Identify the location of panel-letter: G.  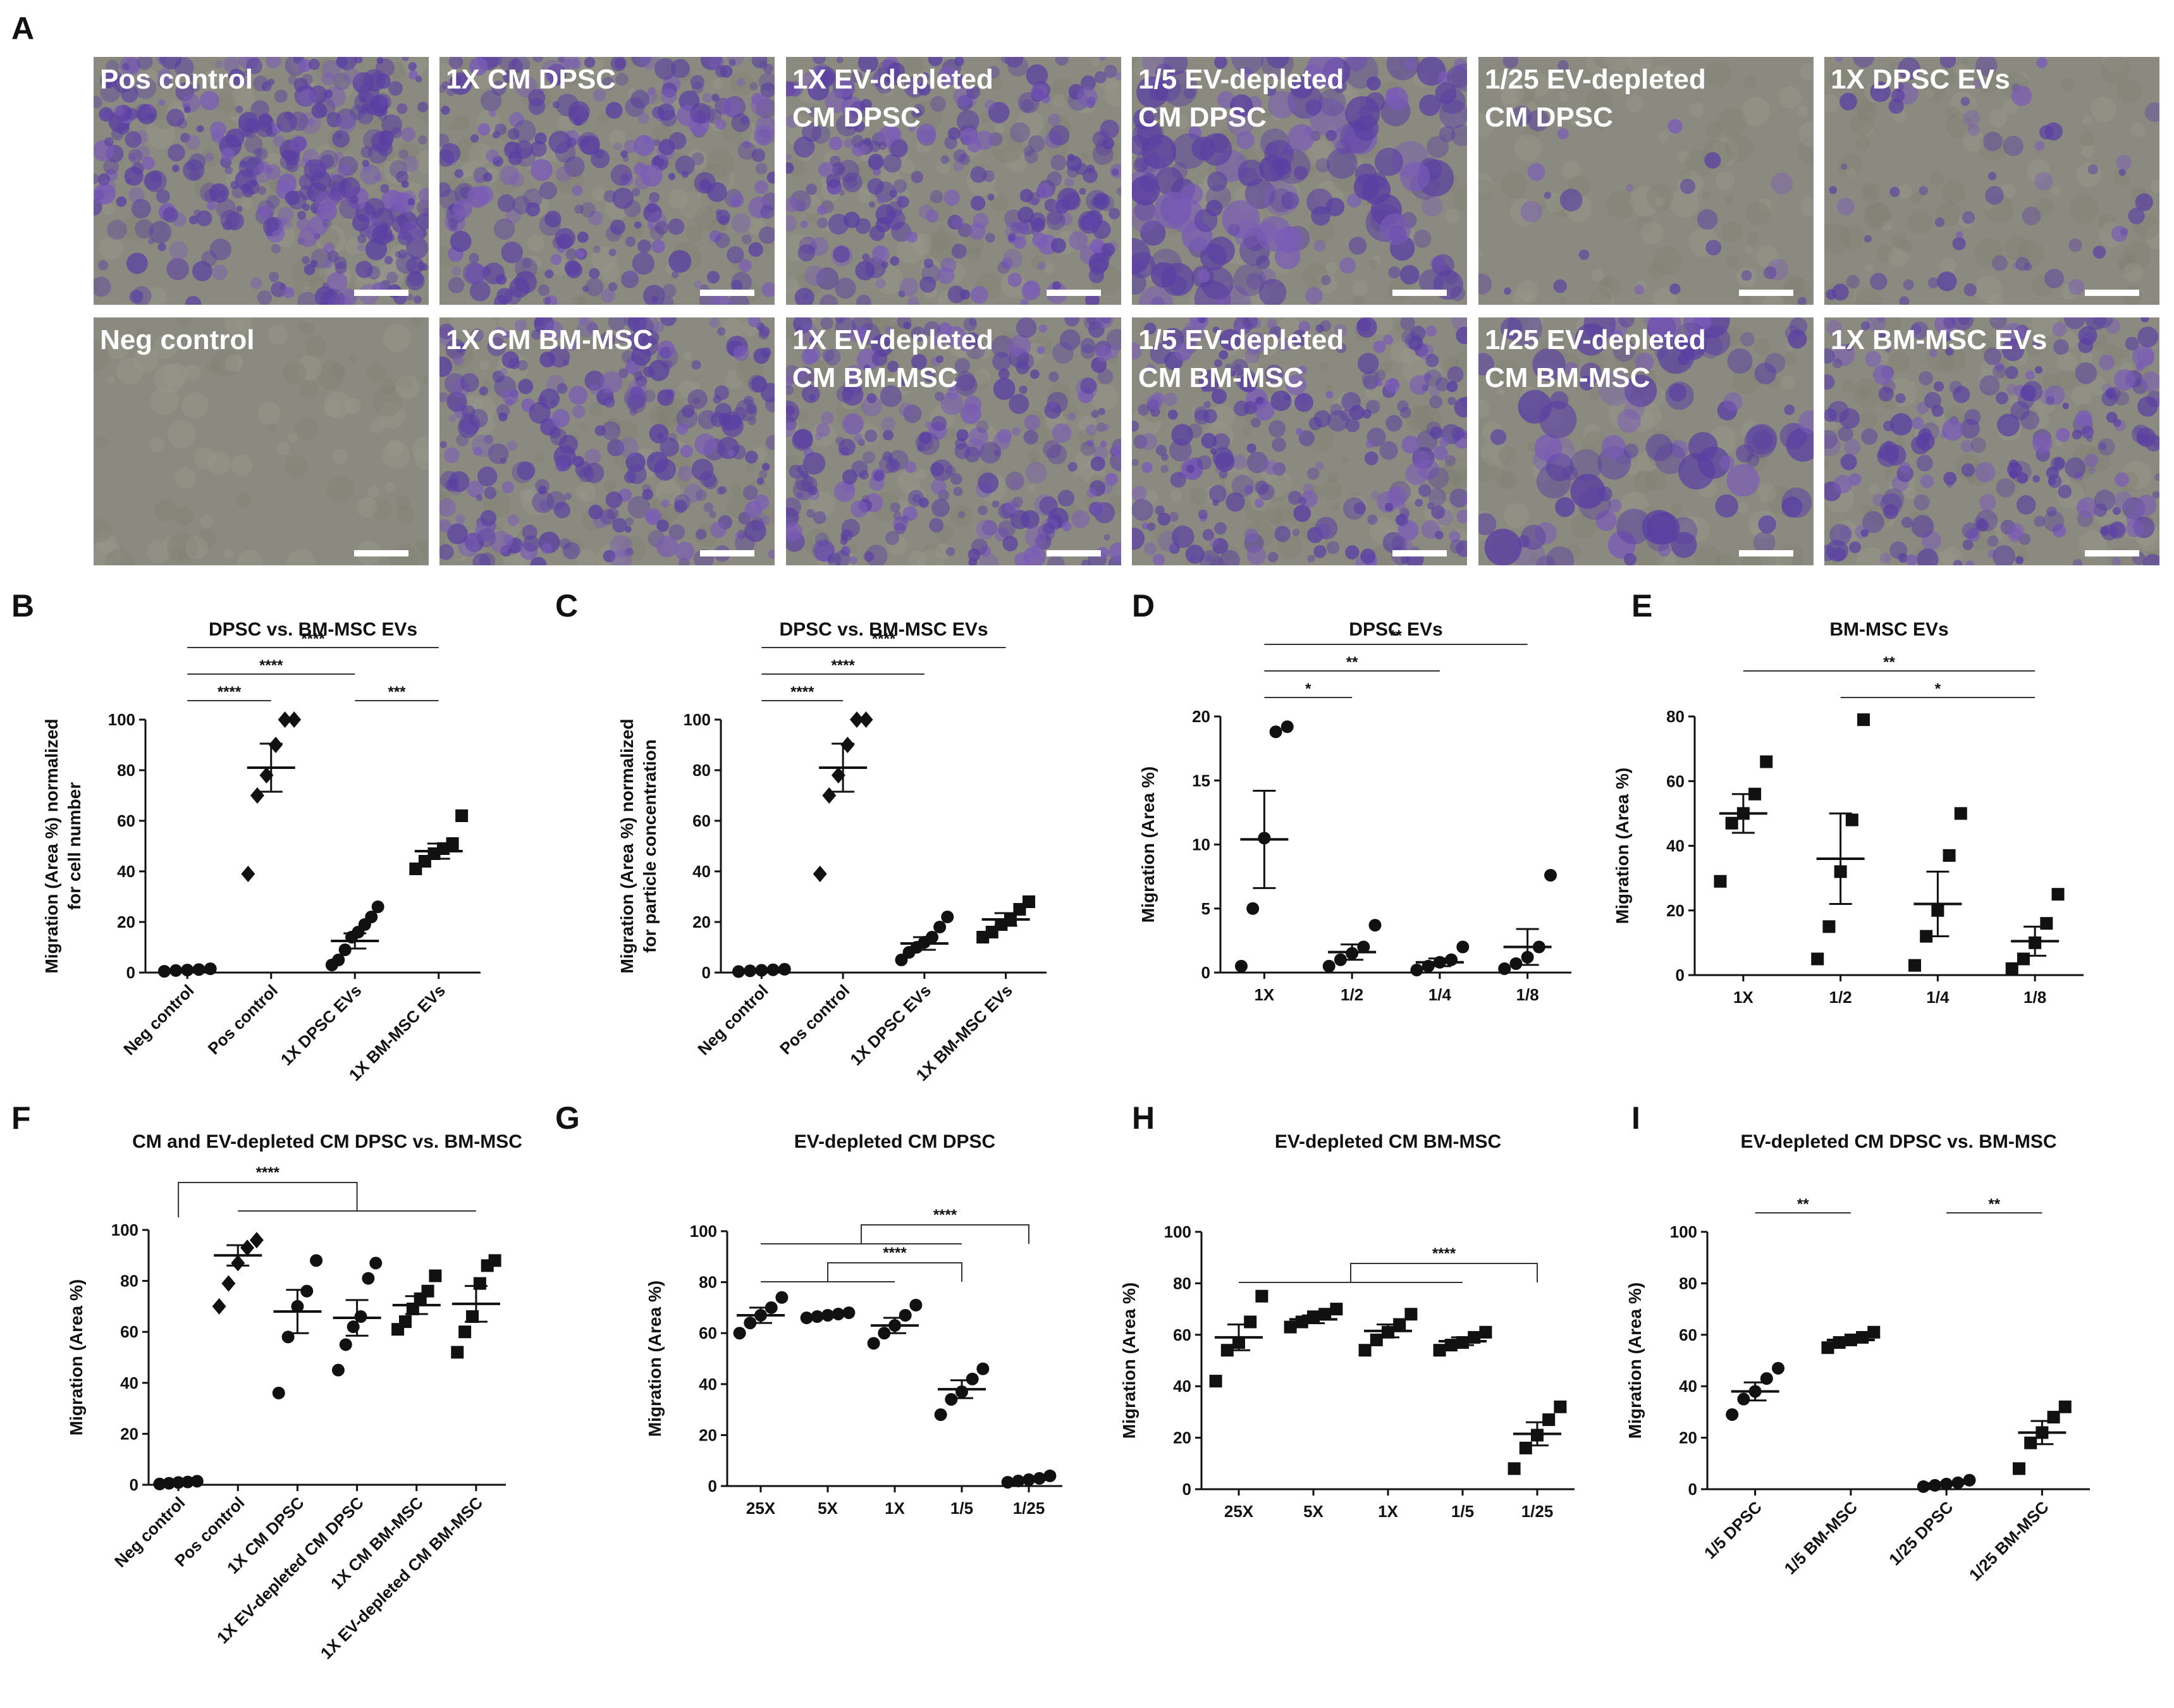
(567, 1118).